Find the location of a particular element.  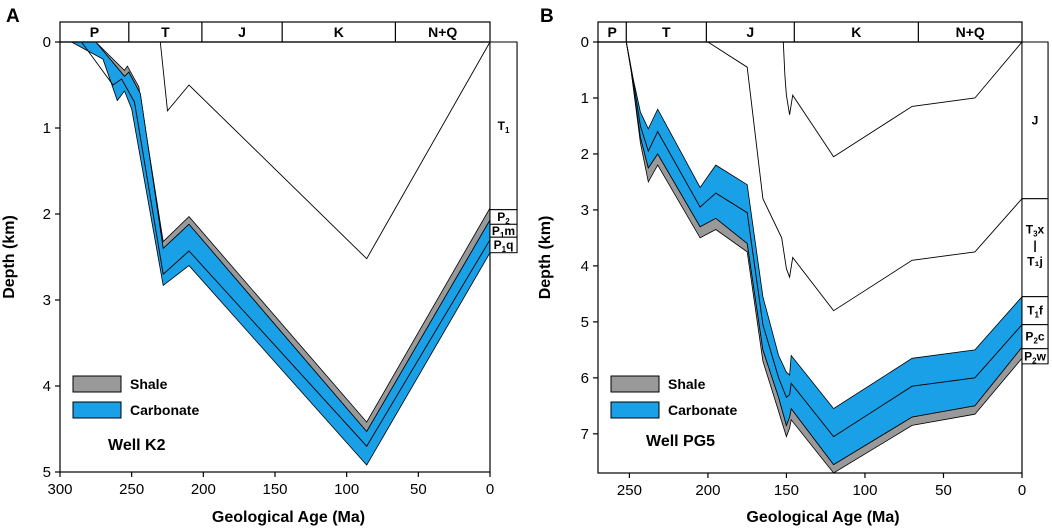

strata-label: T3x is located at coordinates (1035, 231).